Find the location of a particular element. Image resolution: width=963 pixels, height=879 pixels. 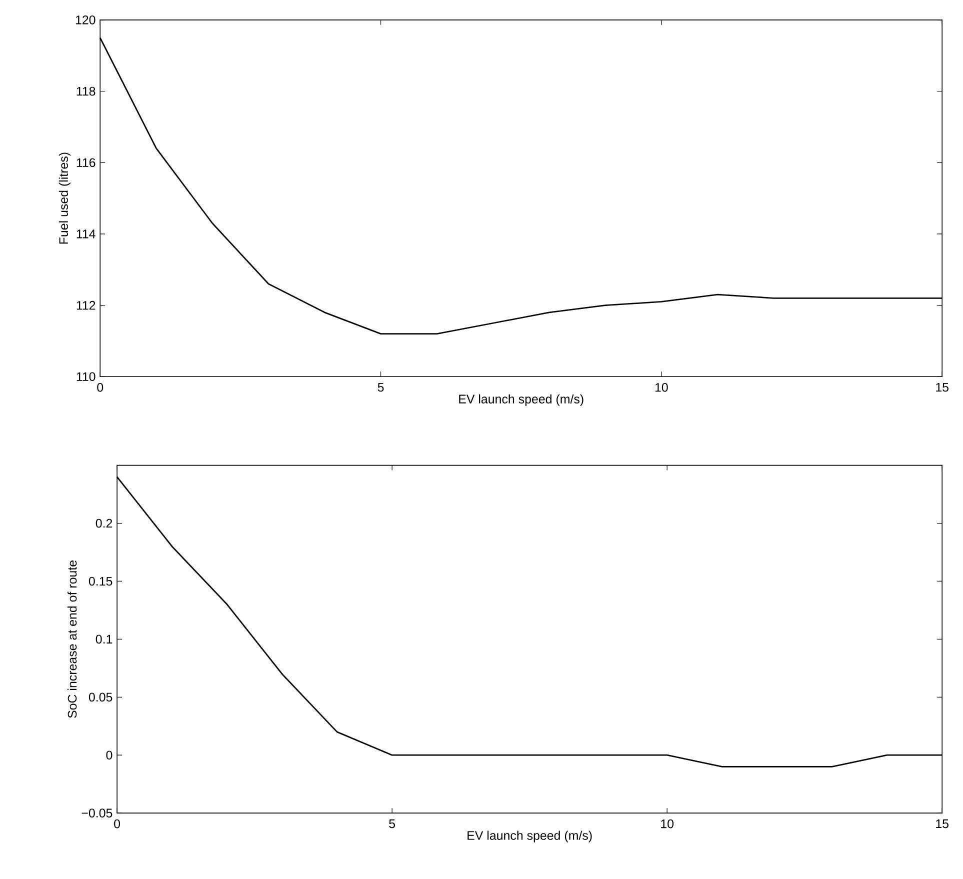

y-tick-label: −0.05 is located at coordinates (97, 813).